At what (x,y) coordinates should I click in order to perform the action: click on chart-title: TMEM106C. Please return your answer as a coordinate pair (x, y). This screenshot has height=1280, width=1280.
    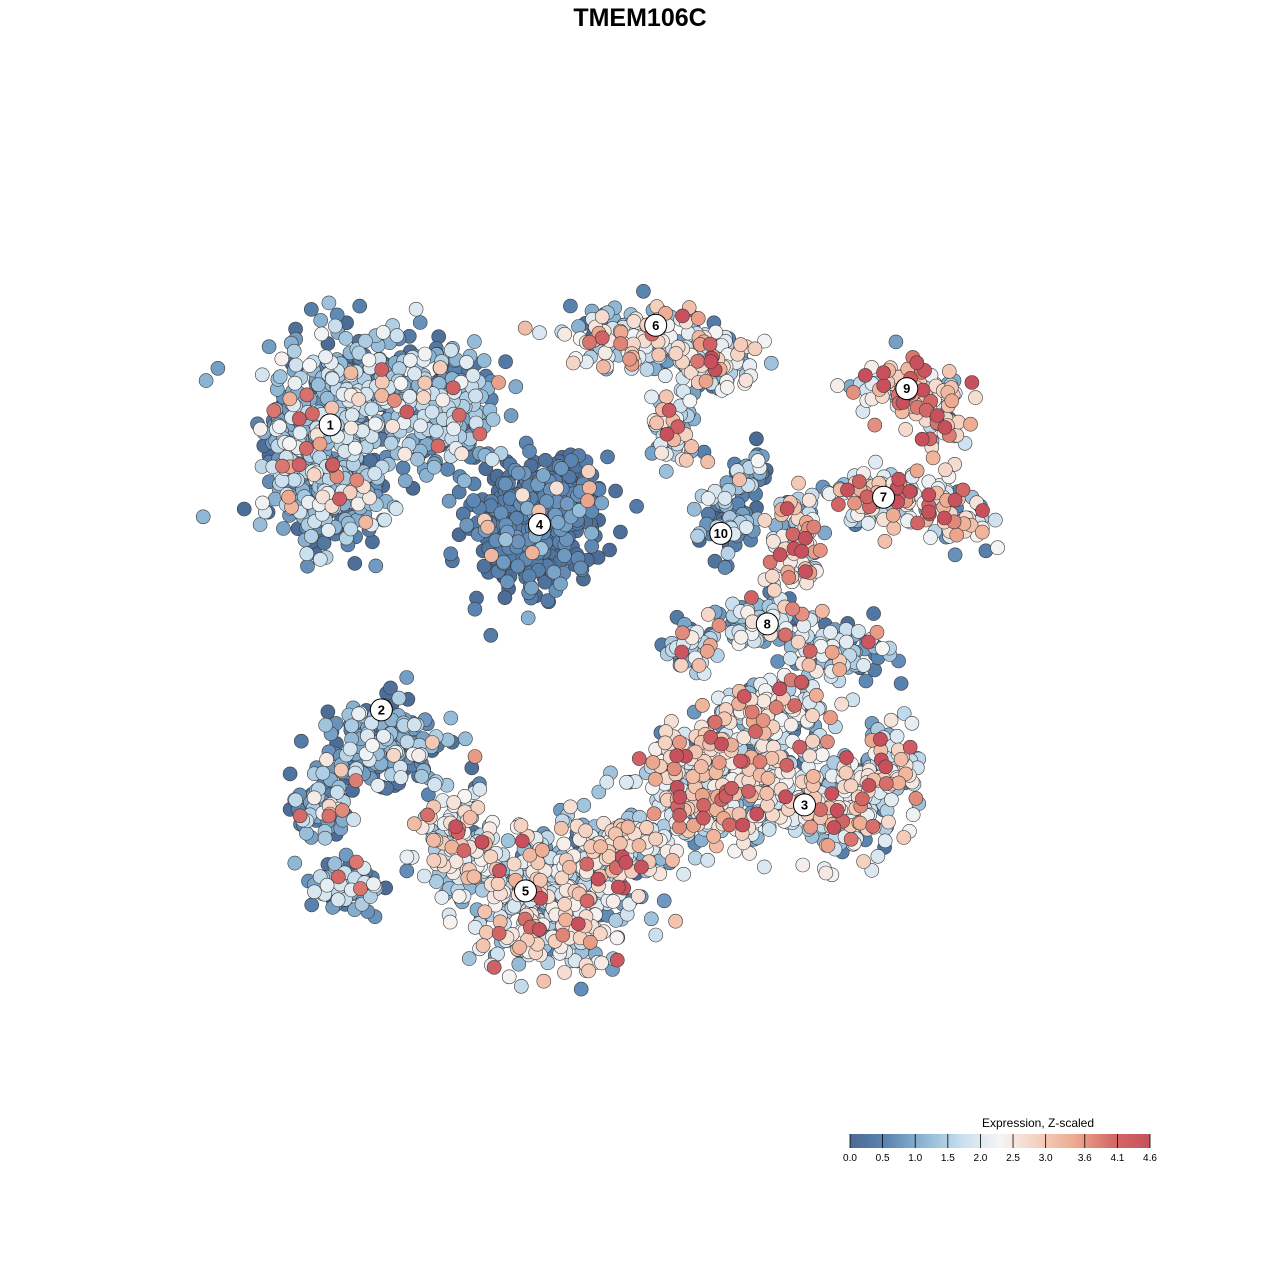
    Looking at the image, I should click on (640, 18).